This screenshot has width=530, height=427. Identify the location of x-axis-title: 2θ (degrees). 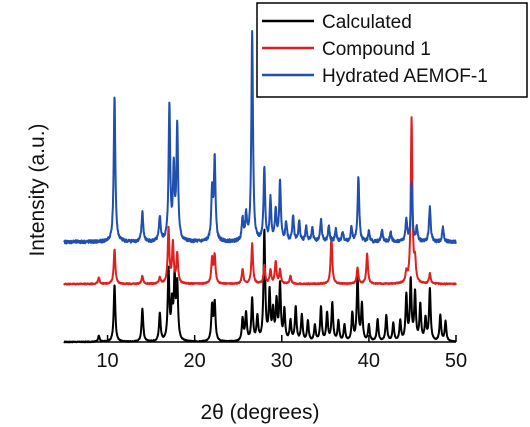
(259, 412).